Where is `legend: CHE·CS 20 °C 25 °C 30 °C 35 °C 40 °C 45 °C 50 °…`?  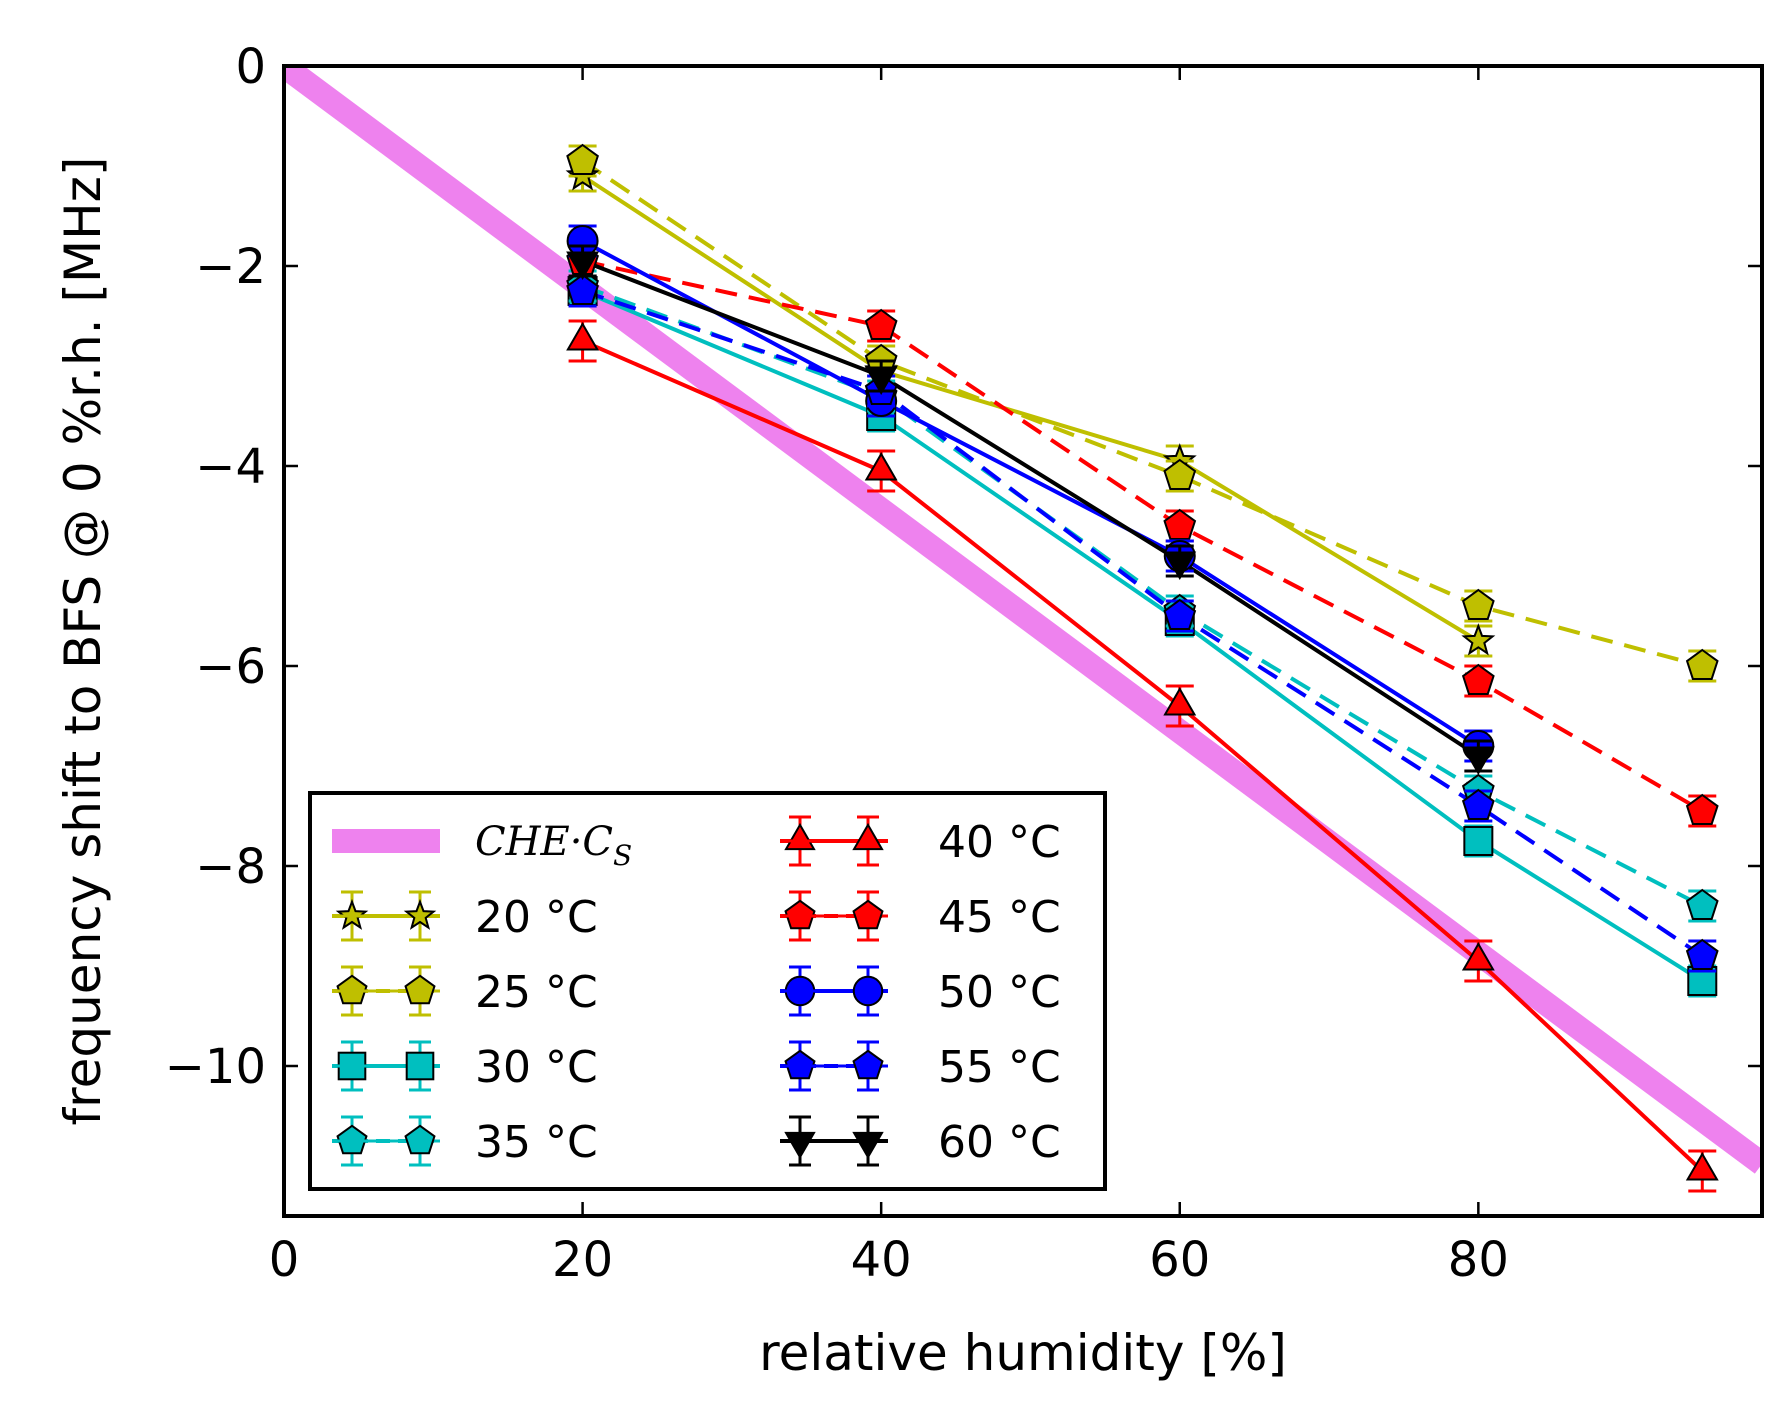
legend: CHE·CS 20 °C 25 °C 30 °C 35 °C 40 °C 45 °C 50 °… is located at coordinates (707, 991).